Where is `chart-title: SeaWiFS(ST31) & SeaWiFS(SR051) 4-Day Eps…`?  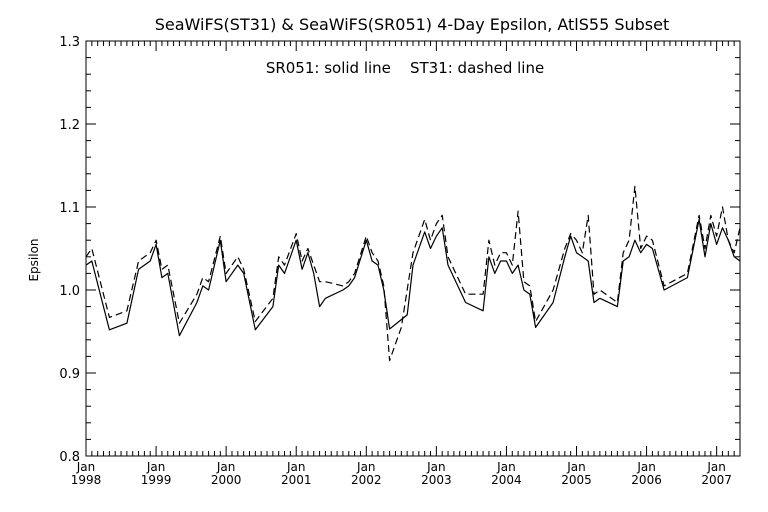 chart-title: SeaWiFS(ST31) & SeaWiFS(SR051) 4-Day Eps… is located at coordinates (412, 24).